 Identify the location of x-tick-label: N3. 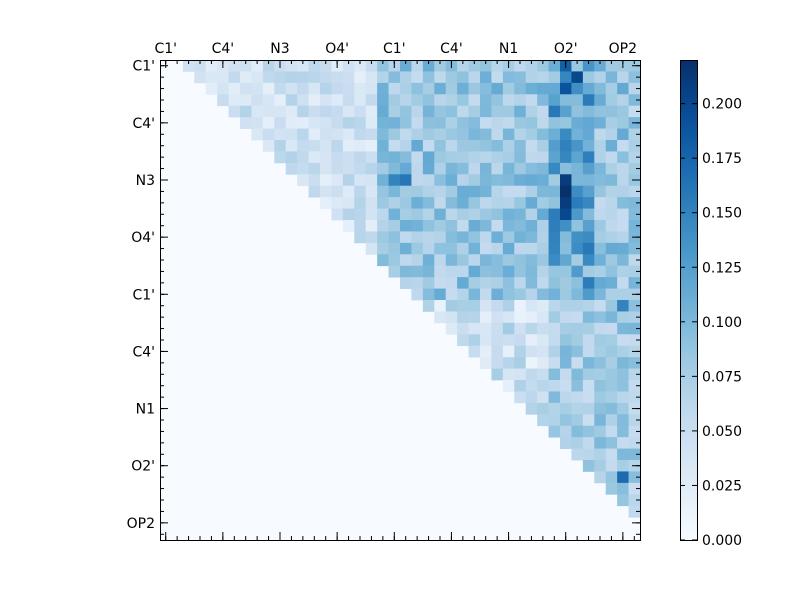
(279, 49).